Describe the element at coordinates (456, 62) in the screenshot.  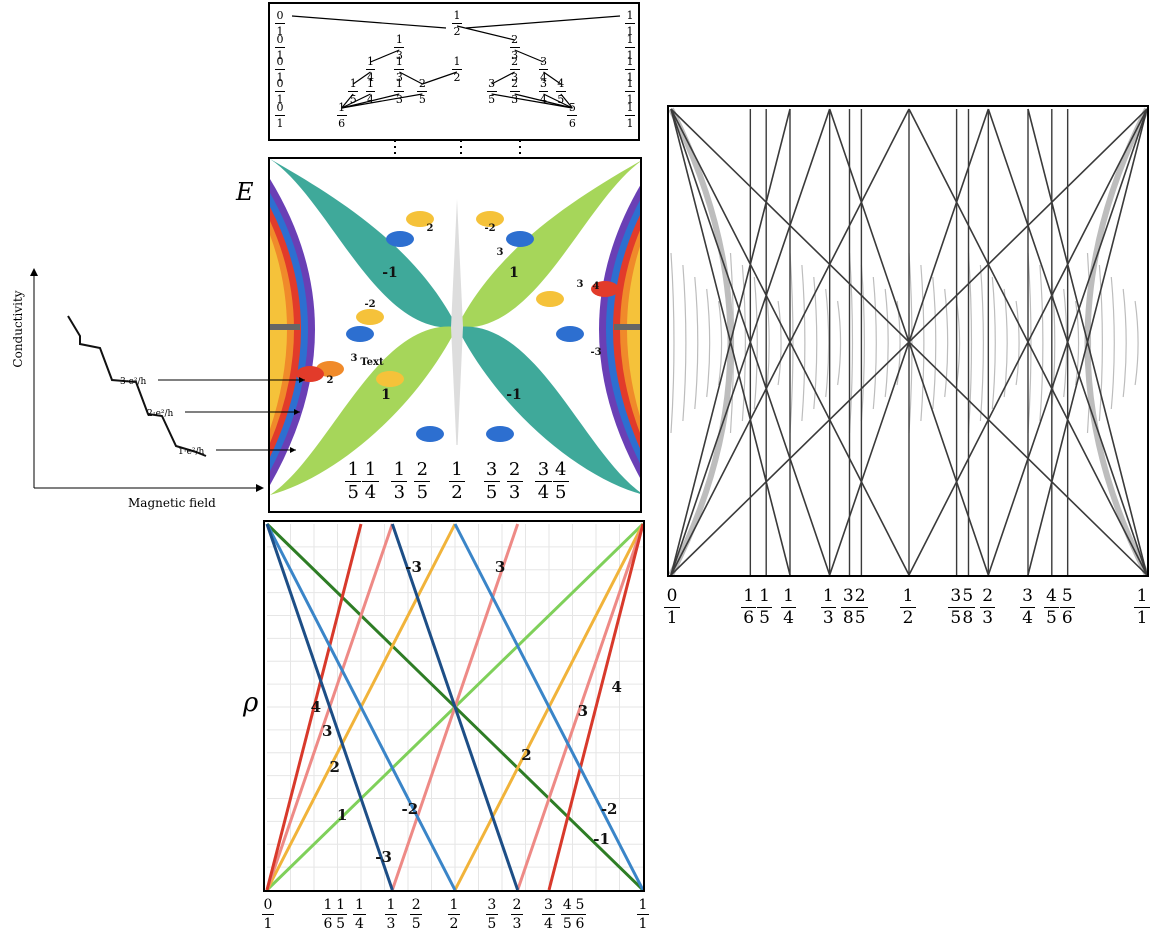
I see `farey-tree-lines` at that location.